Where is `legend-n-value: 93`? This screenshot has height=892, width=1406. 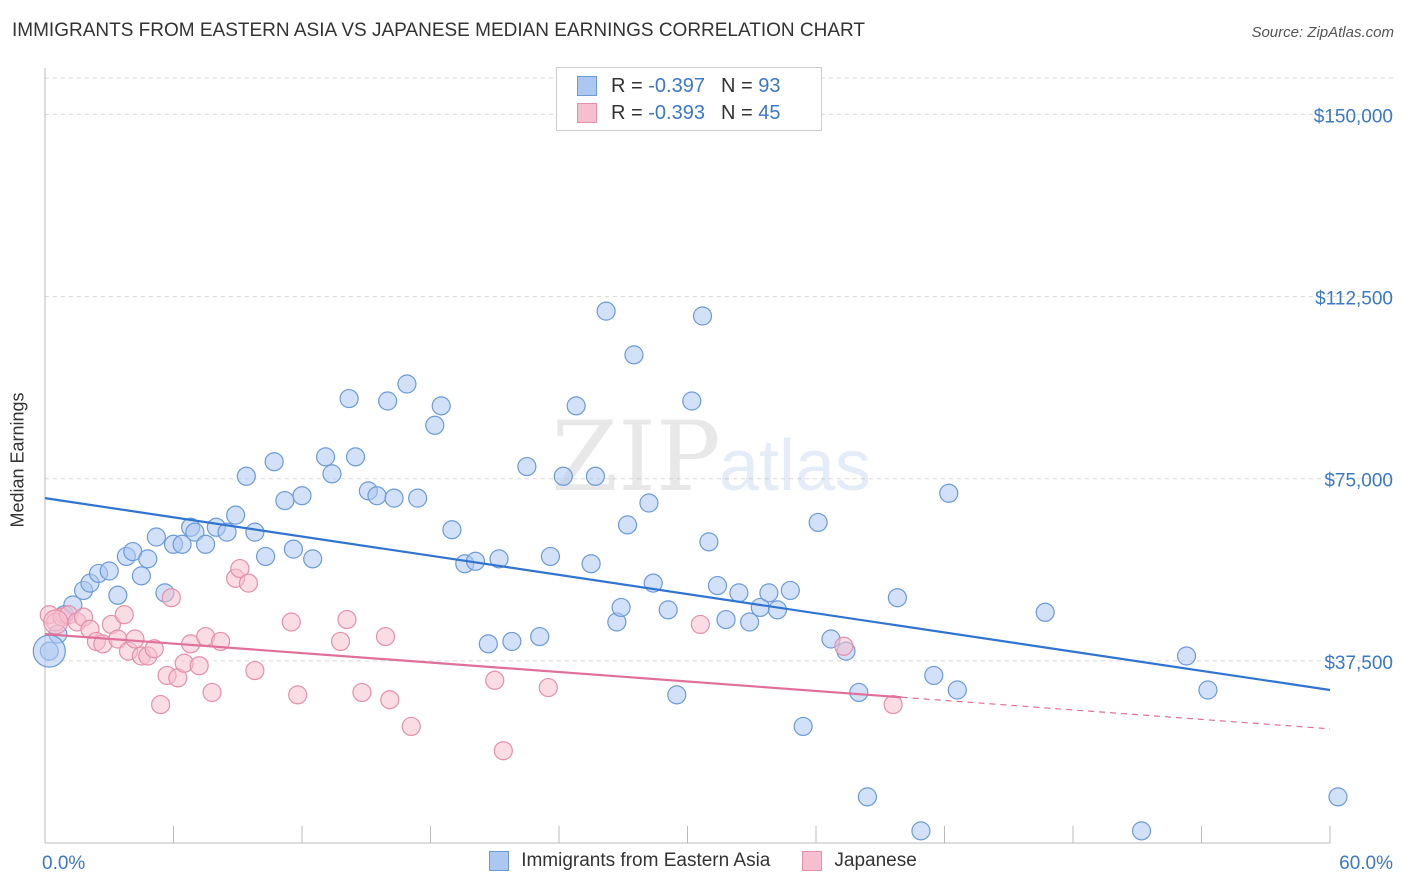
legend-n-value: 93 is located at coordinates (769, 85).